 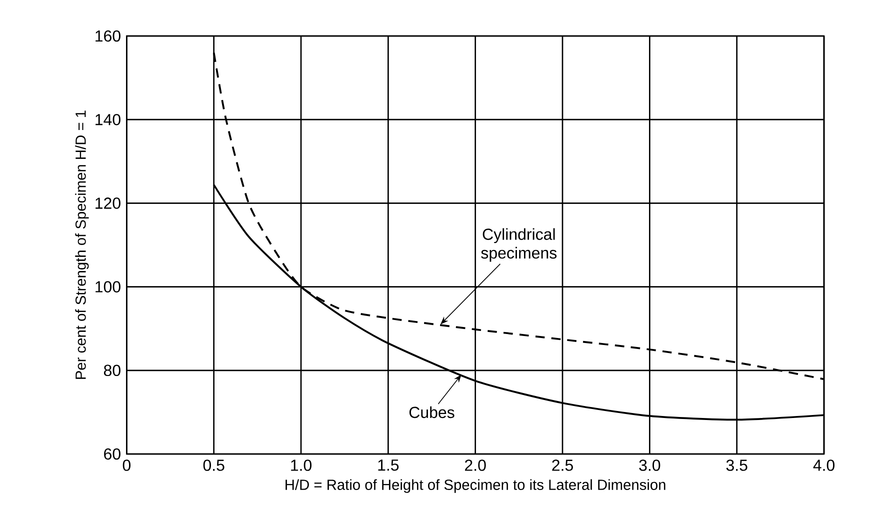 What do you see at coordinates (112, 370) in the screenshot?
I see `y-tick-label: 80` at bounding box center [112, 370].